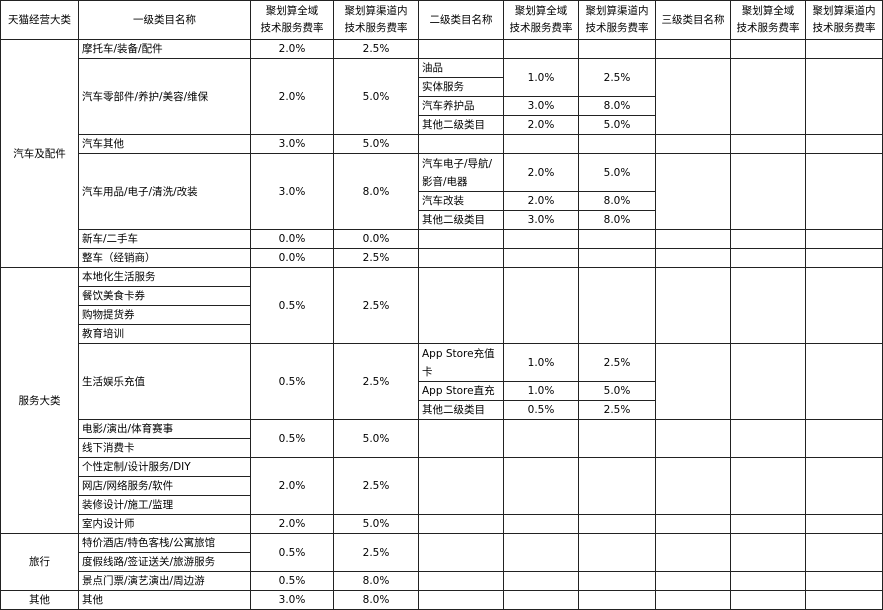 Image resolution: width=883 pixels, height=610 pixels. What do you see at coordinates (164, 296) in the screenshot?
I see `level1-name: 餐饮美食卡券` at bounding box center [164, 296].